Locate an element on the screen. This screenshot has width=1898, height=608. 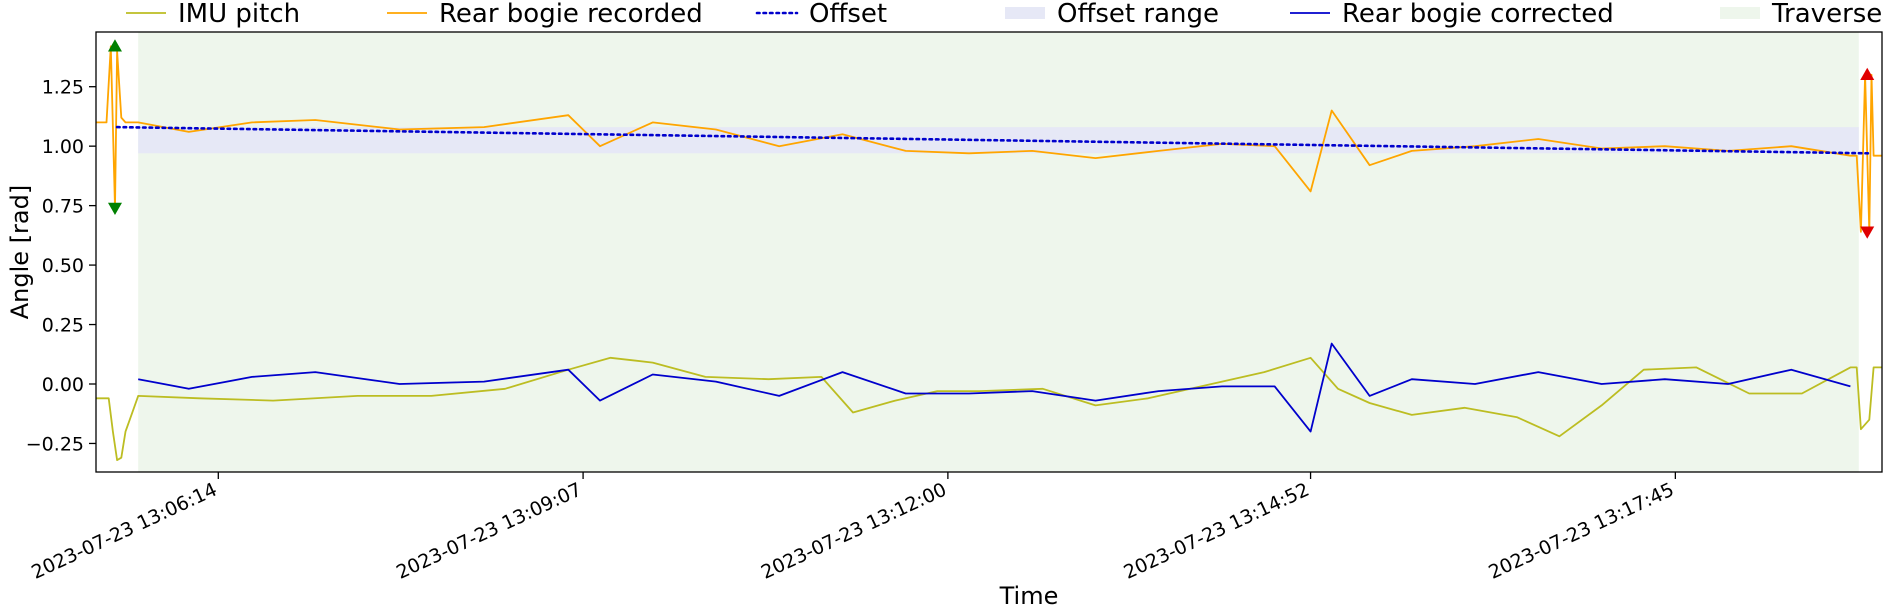
legend-item: Offset range is located at coordinates (1112, 14).